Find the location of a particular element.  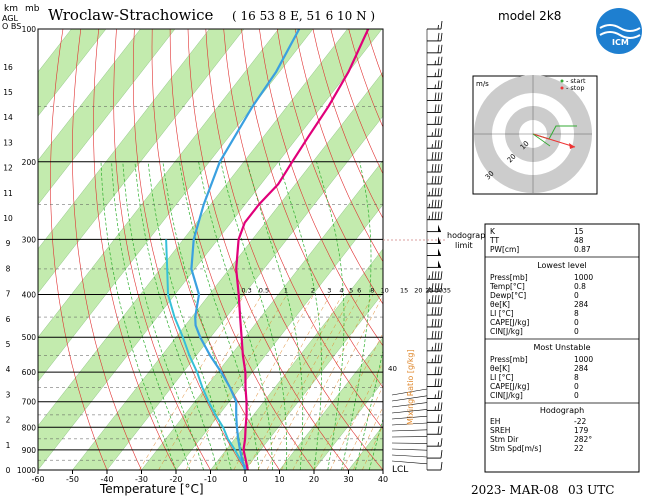

index-value: 48 is located at coordinates (579, 240).